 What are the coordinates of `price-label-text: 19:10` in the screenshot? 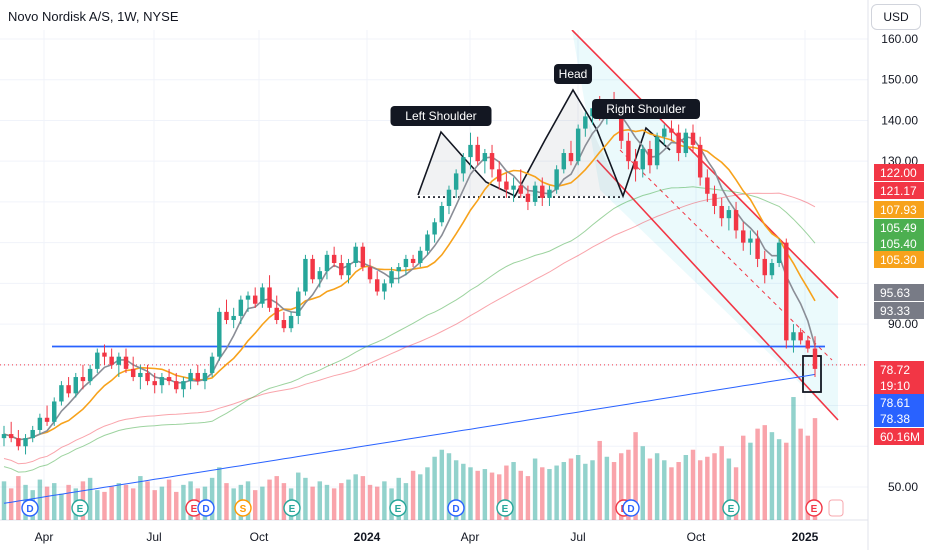 It's located at (895, 386).